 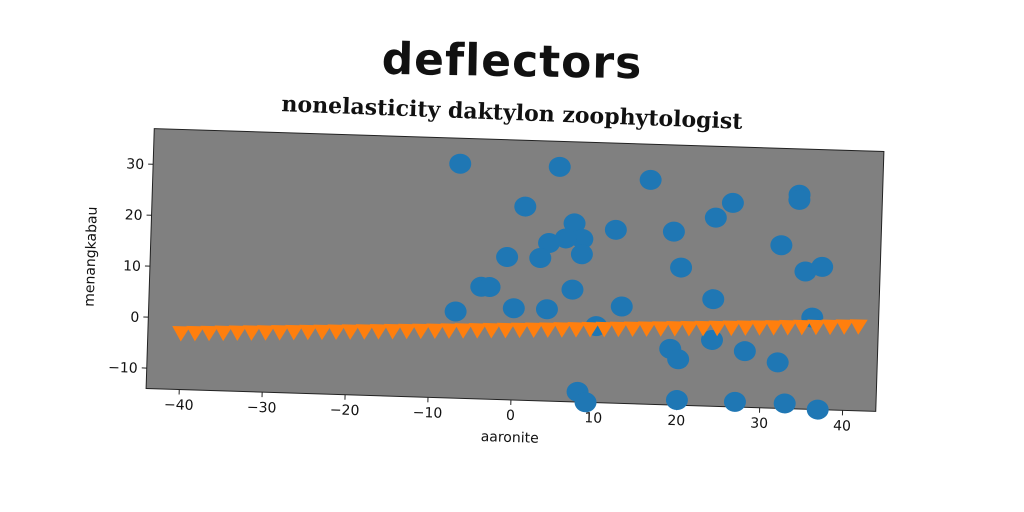 What do you see at coordinates (132, 266) in the screenshot?
I see `y-tick-label: 10` at bounding box center [132, 266].